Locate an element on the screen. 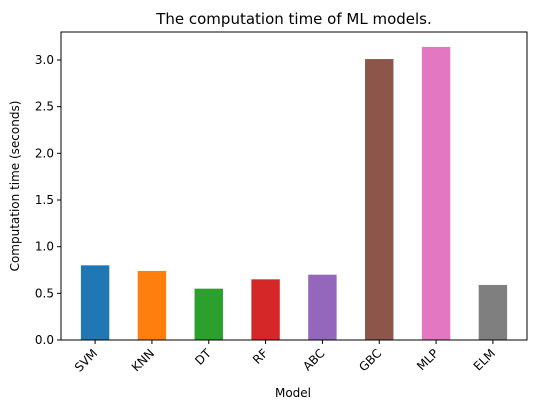 This screenshot has width=536, height=410. bar-gbc is located at coordinates (379, 199).